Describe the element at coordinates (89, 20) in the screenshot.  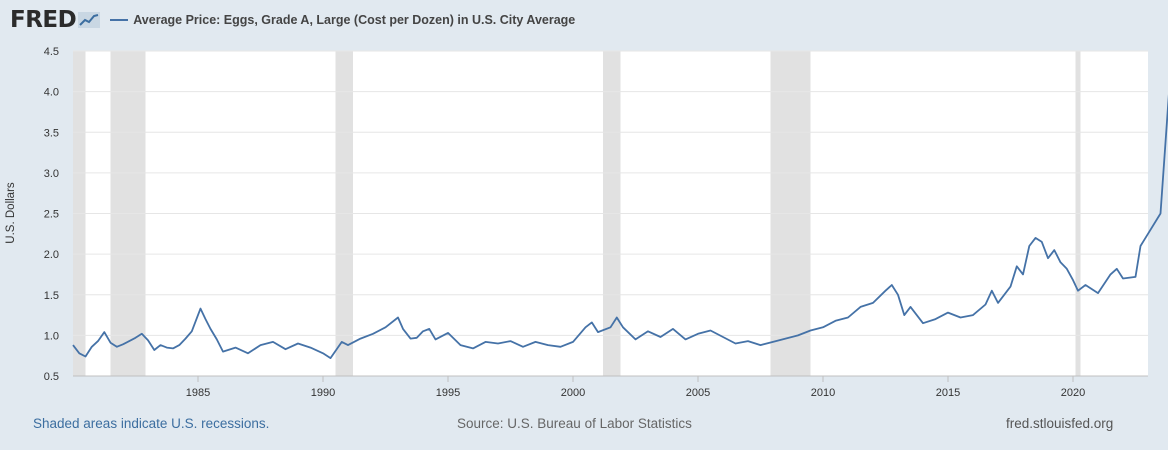
I see `logo-chart-icon` at that location.